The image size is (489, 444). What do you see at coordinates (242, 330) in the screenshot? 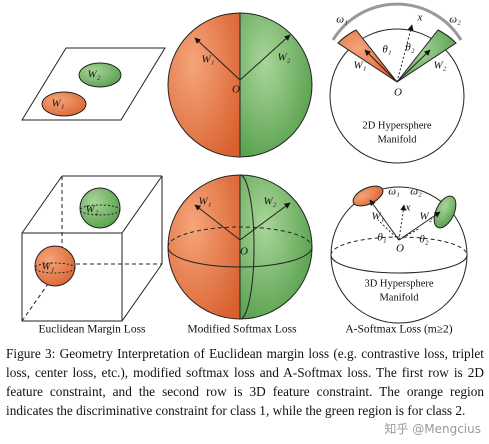
I see `column-label: Modified Softmax Loss` at bounding box center [242, 330].